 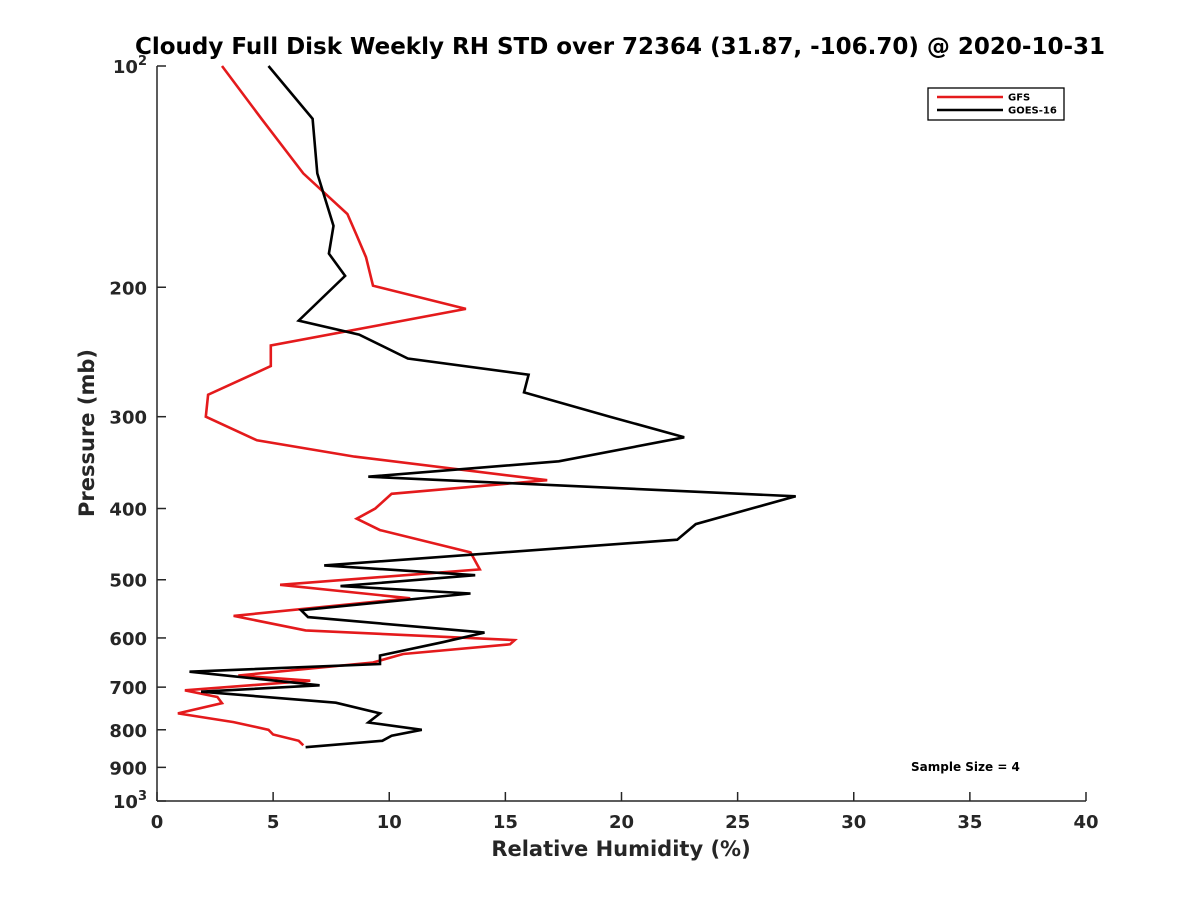 What do you see at coordinates (853, 822) in the screenshot?
I see `x-tick-label: 30` at bounding box center [853, 822].